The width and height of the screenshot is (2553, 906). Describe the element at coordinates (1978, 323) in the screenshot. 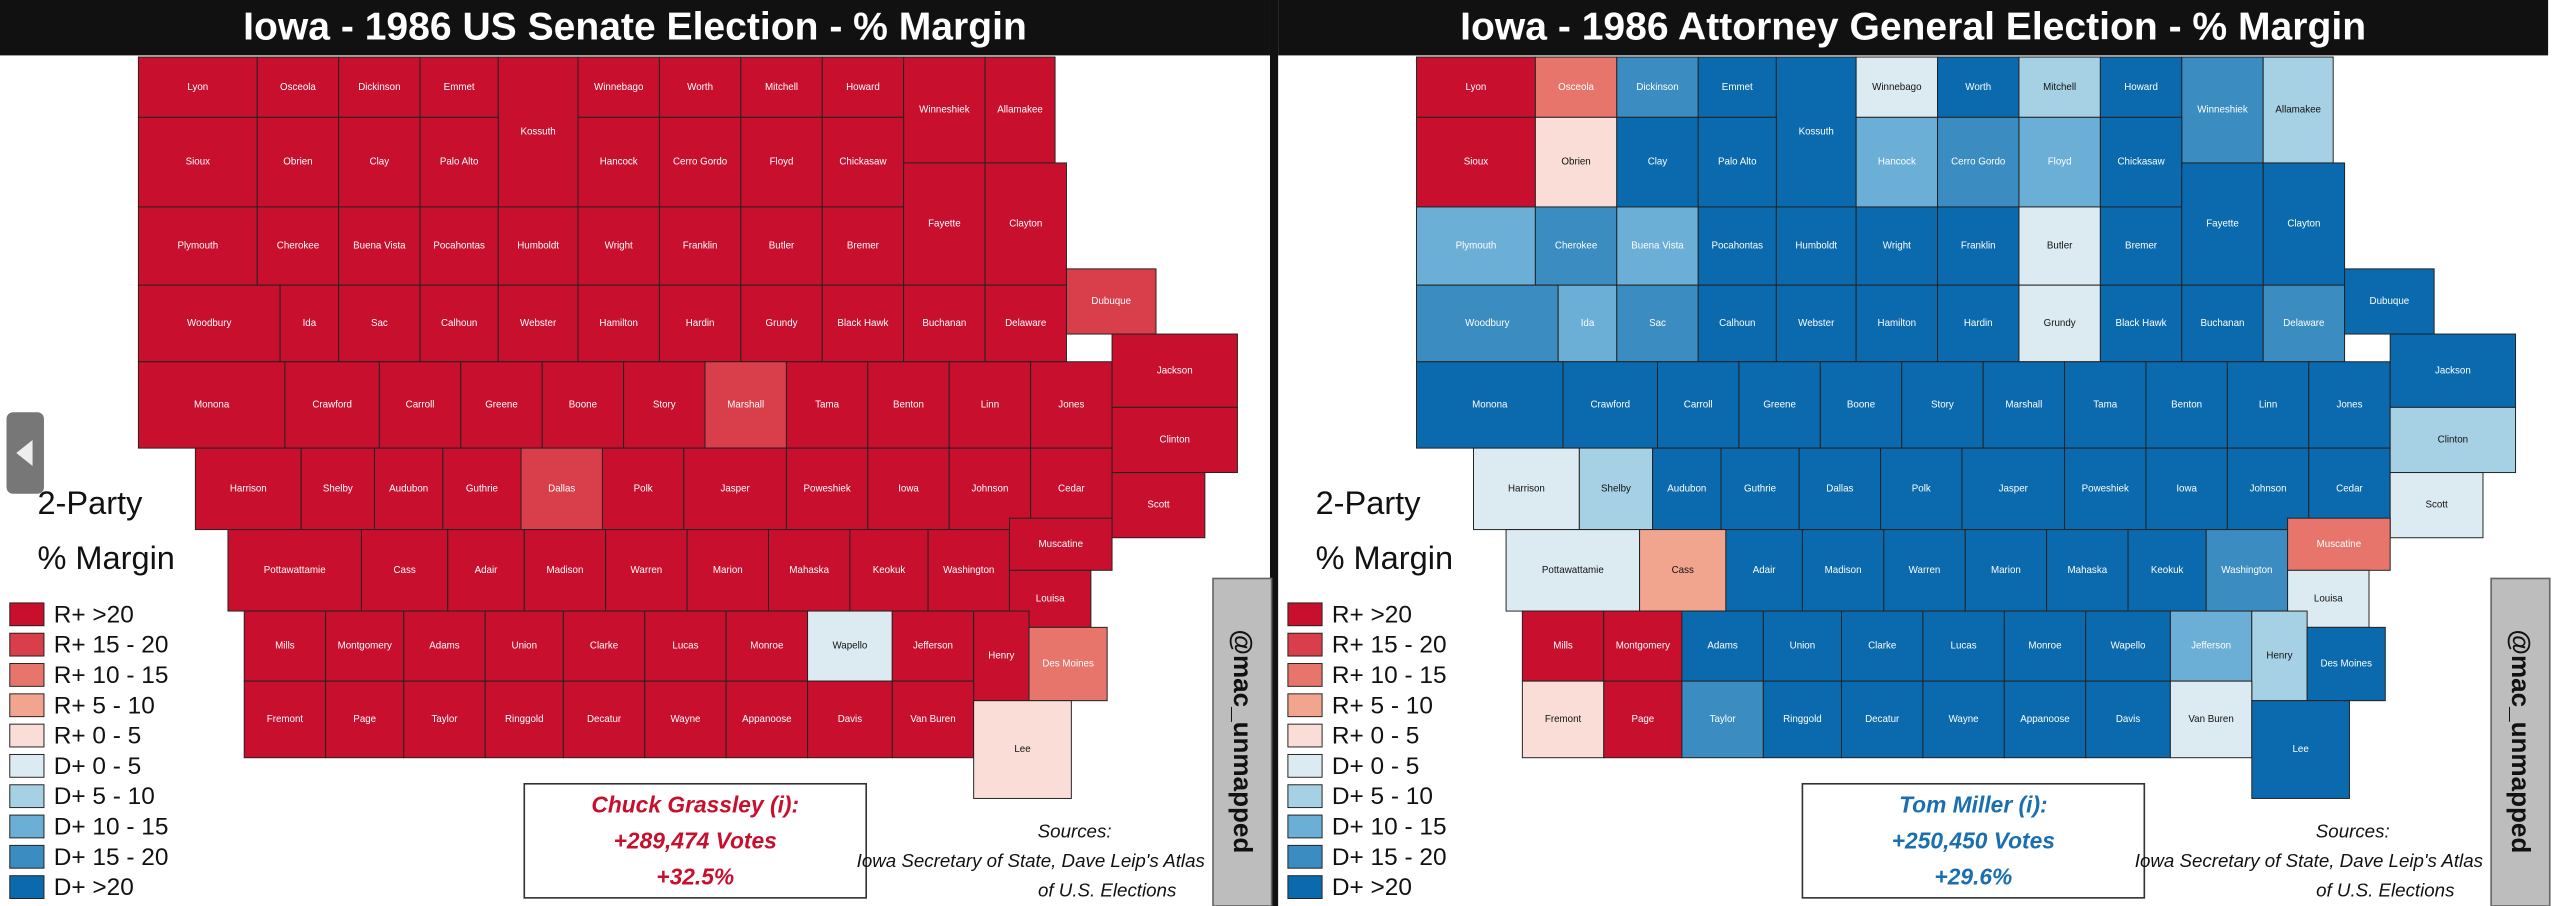

I see `county-label: Hardin` at that location.